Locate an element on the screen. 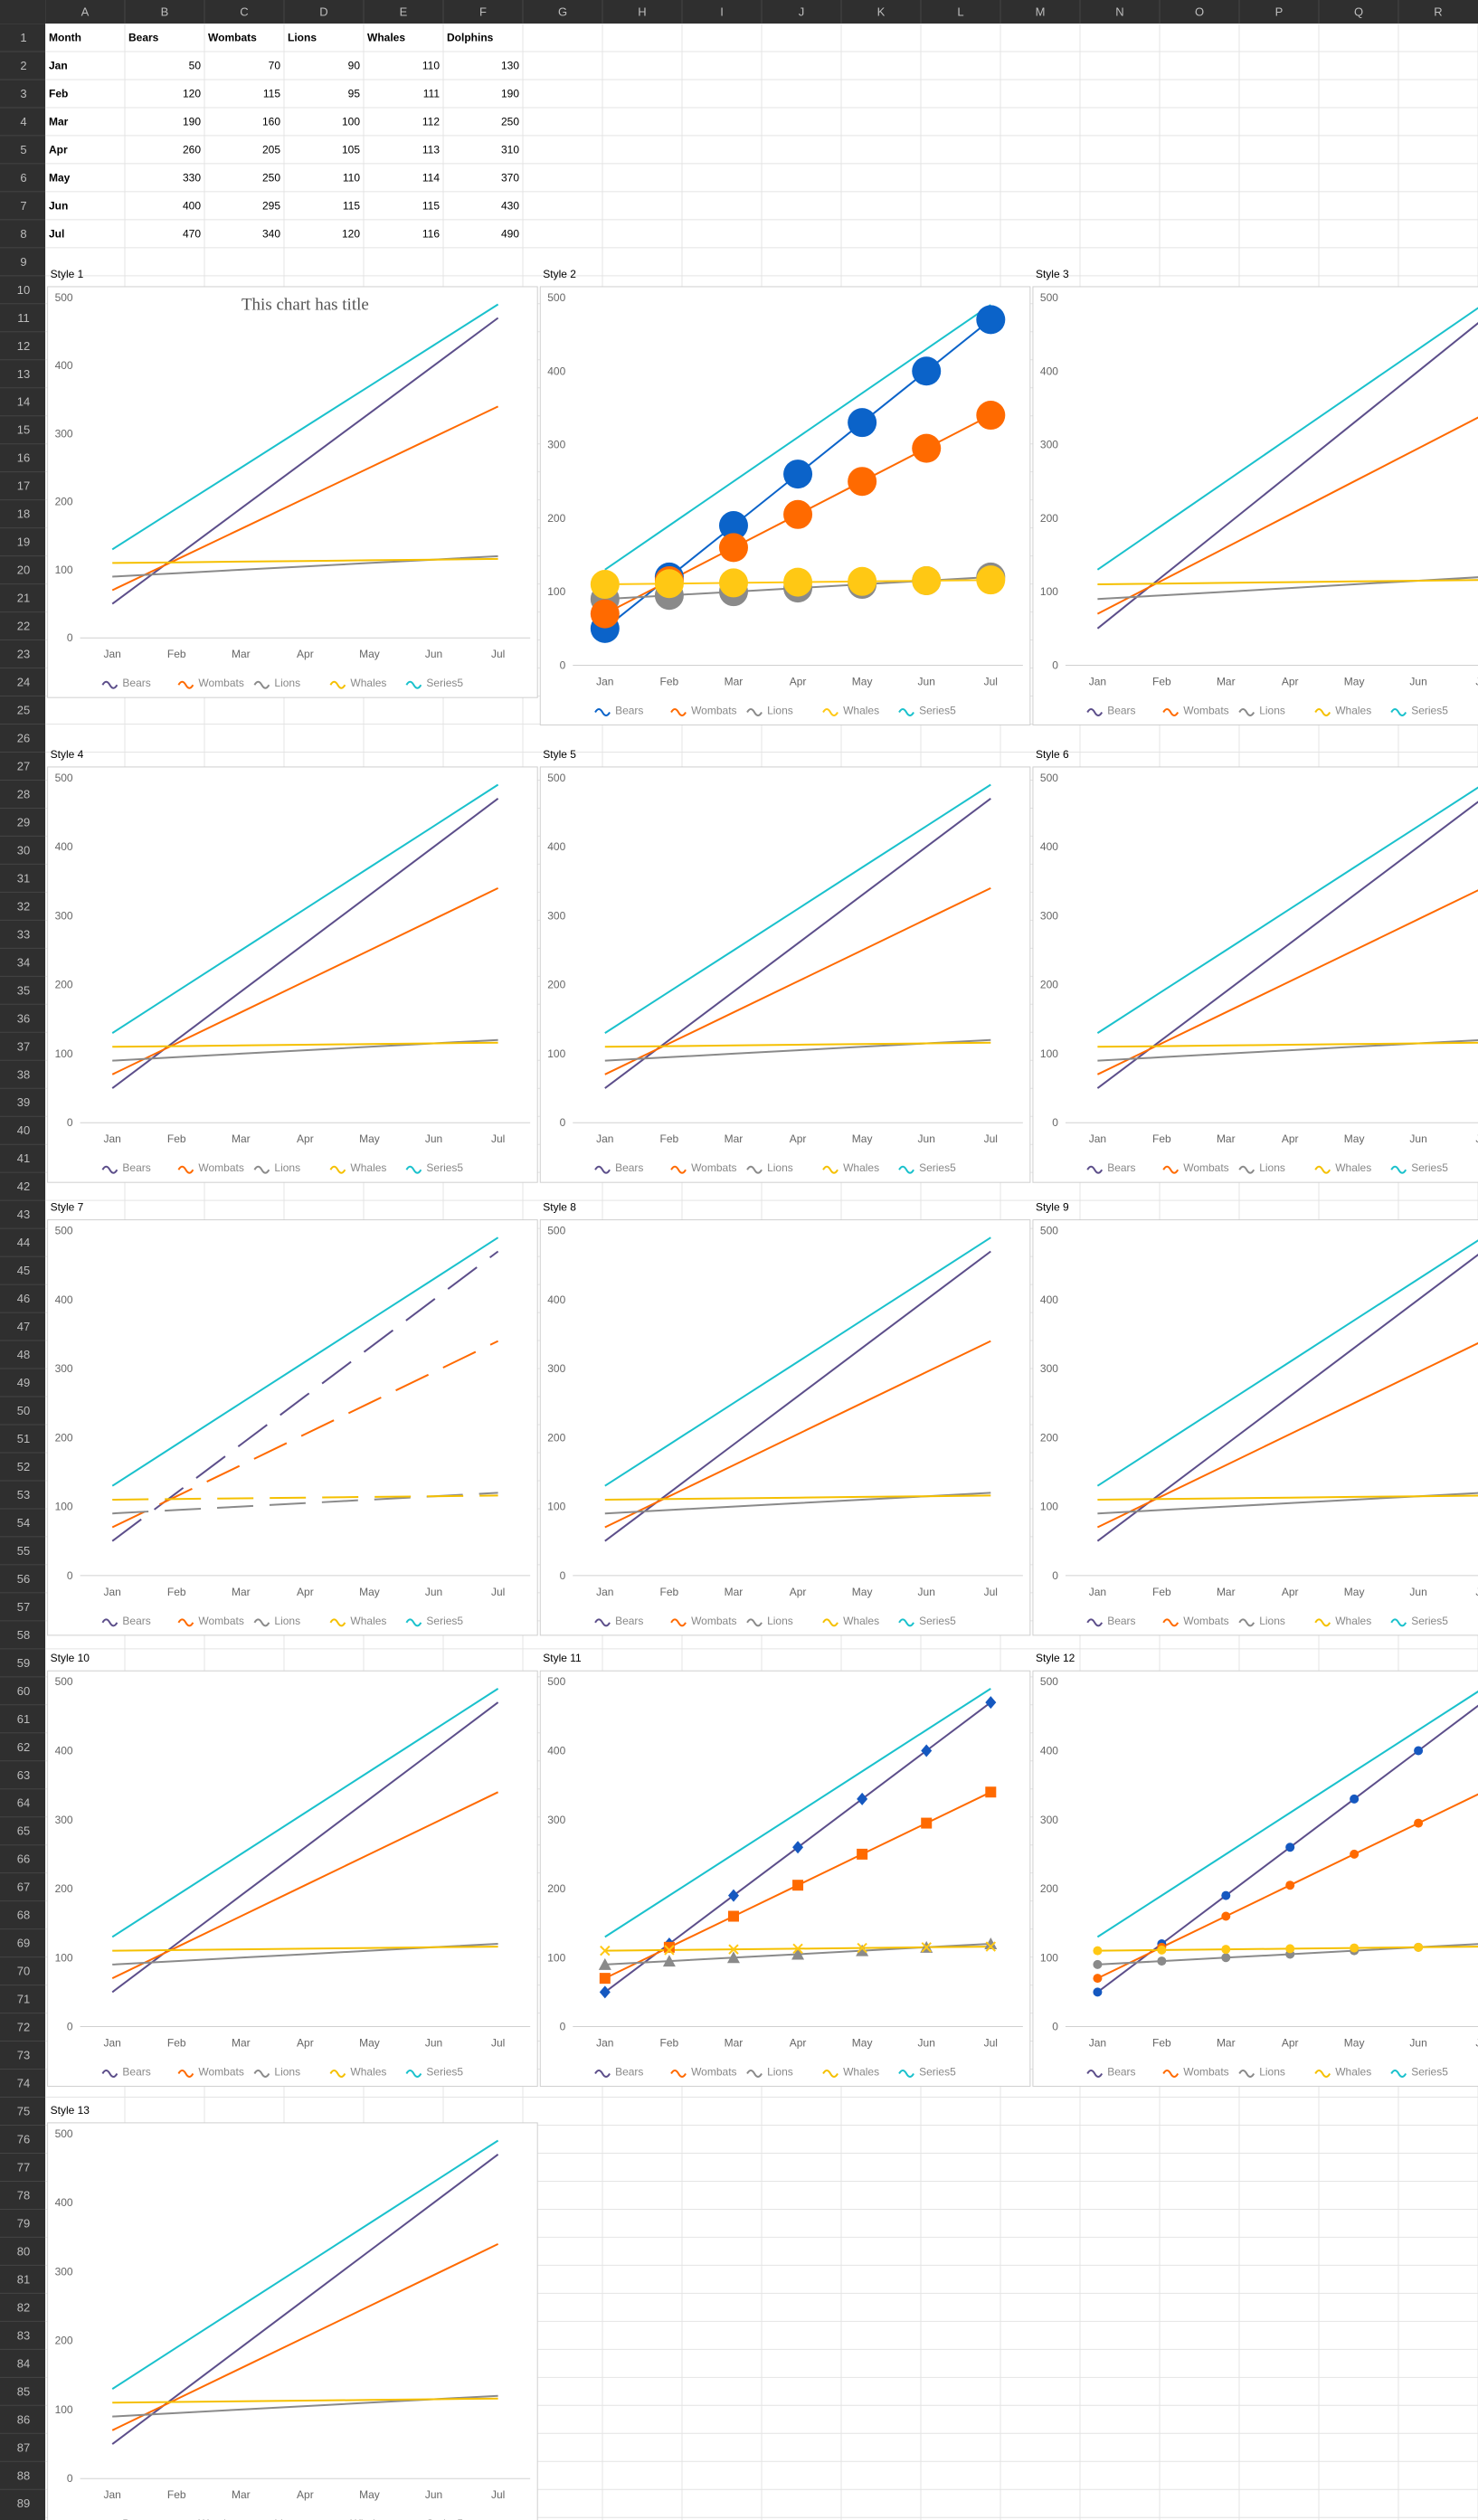 This screenshot has height=2520, width=1478. row-header-59: 59 is located at coordinates (22, 1659).